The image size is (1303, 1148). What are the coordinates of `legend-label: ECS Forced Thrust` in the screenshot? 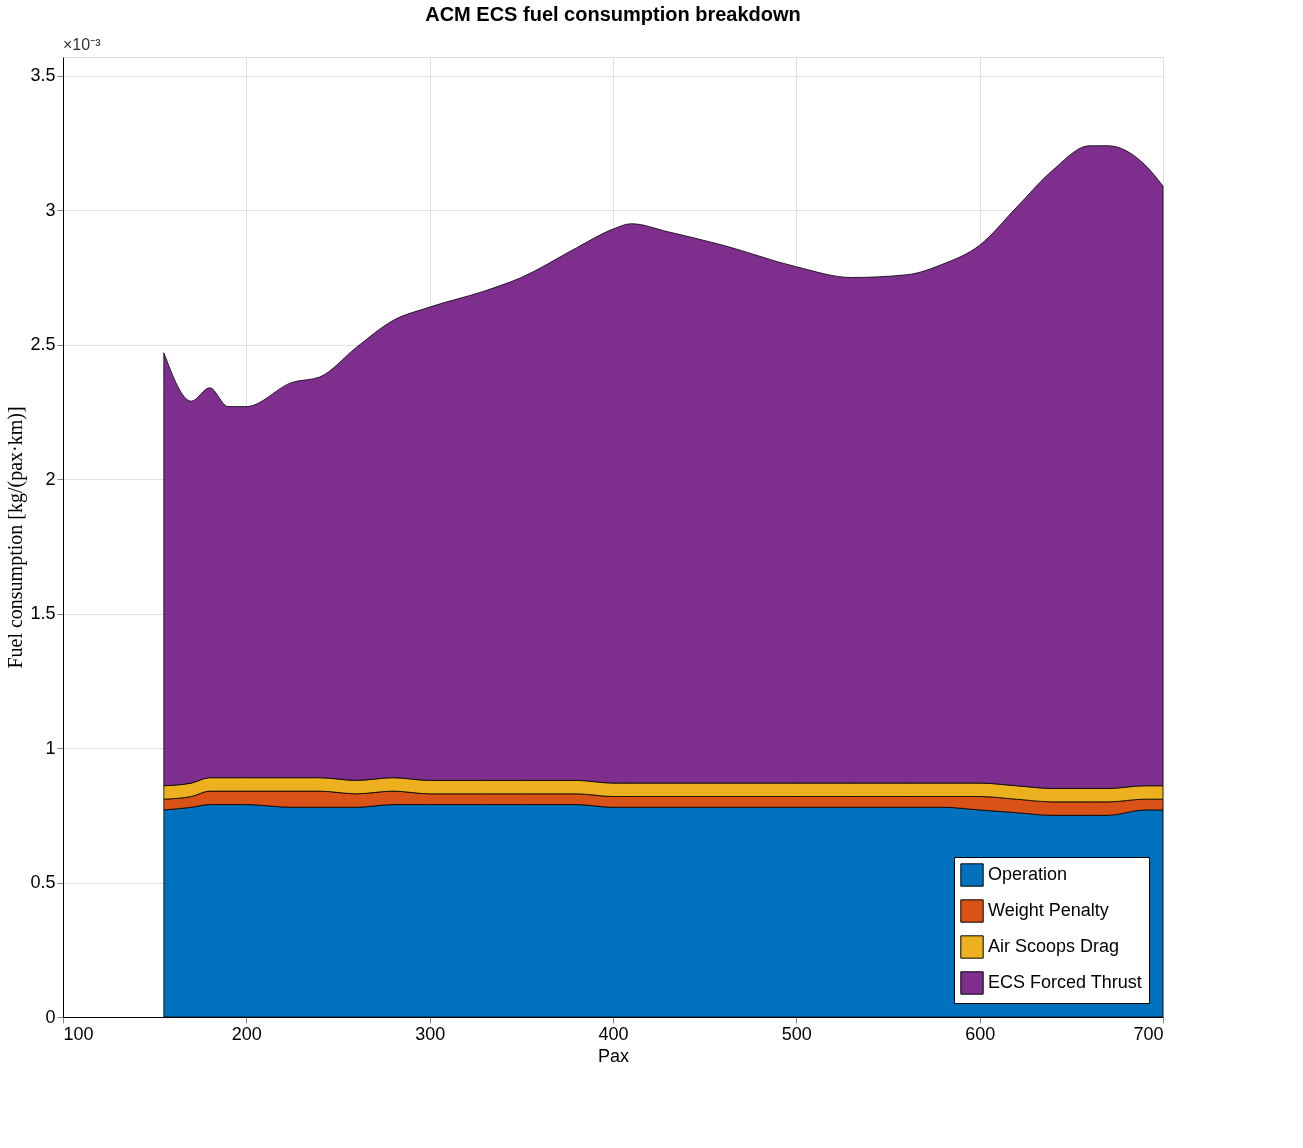 It's located at (1065, 982).